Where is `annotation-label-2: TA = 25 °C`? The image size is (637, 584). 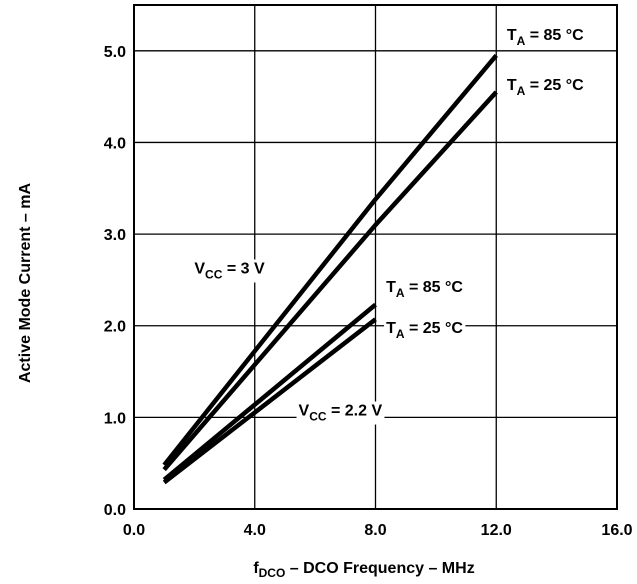 annotation-label-2: TA = 25 °C is located at coordinates (545, 87).